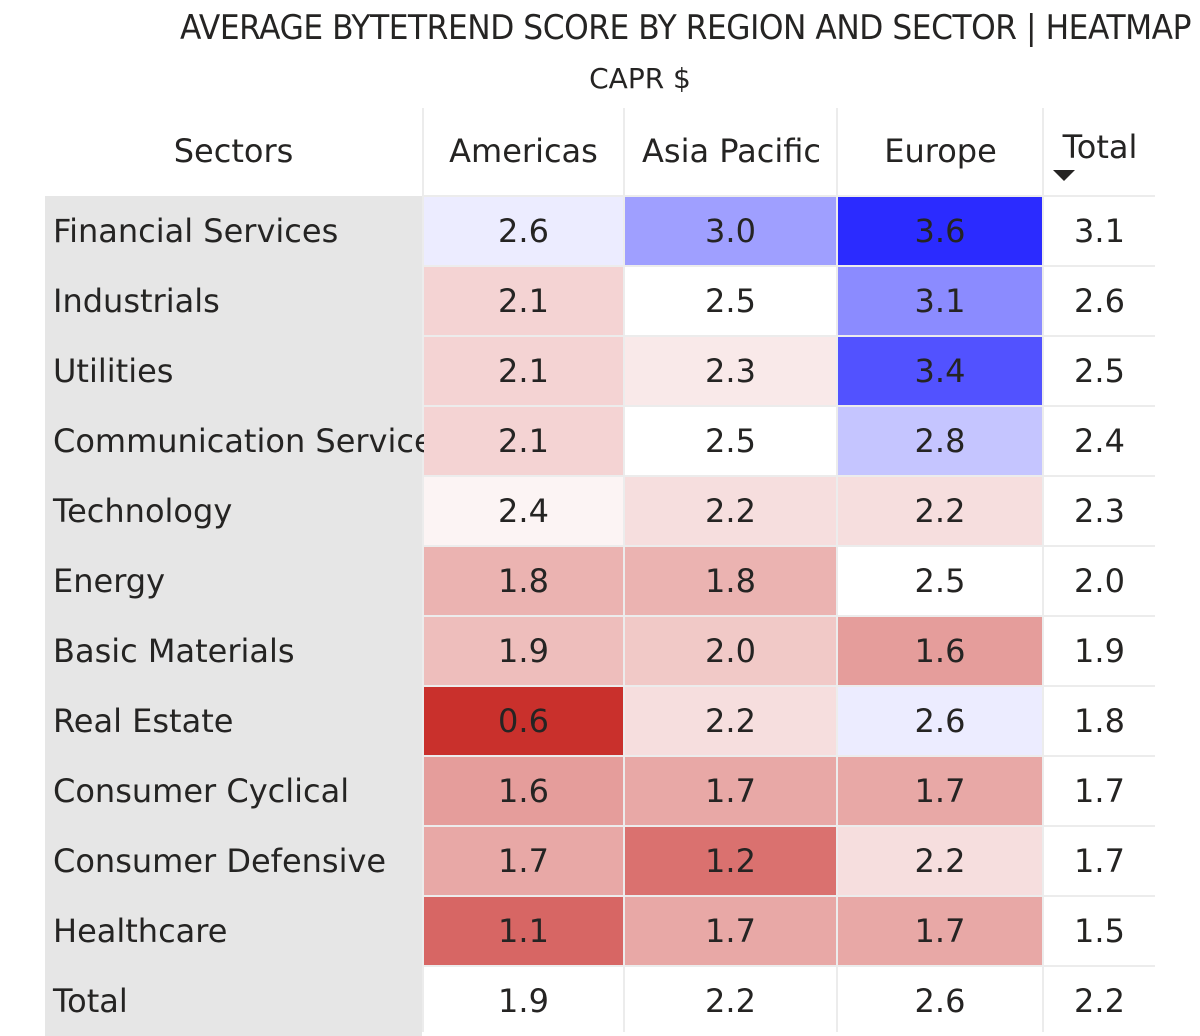  I want to click on column-header-europe: Europe, so click(940, 151).